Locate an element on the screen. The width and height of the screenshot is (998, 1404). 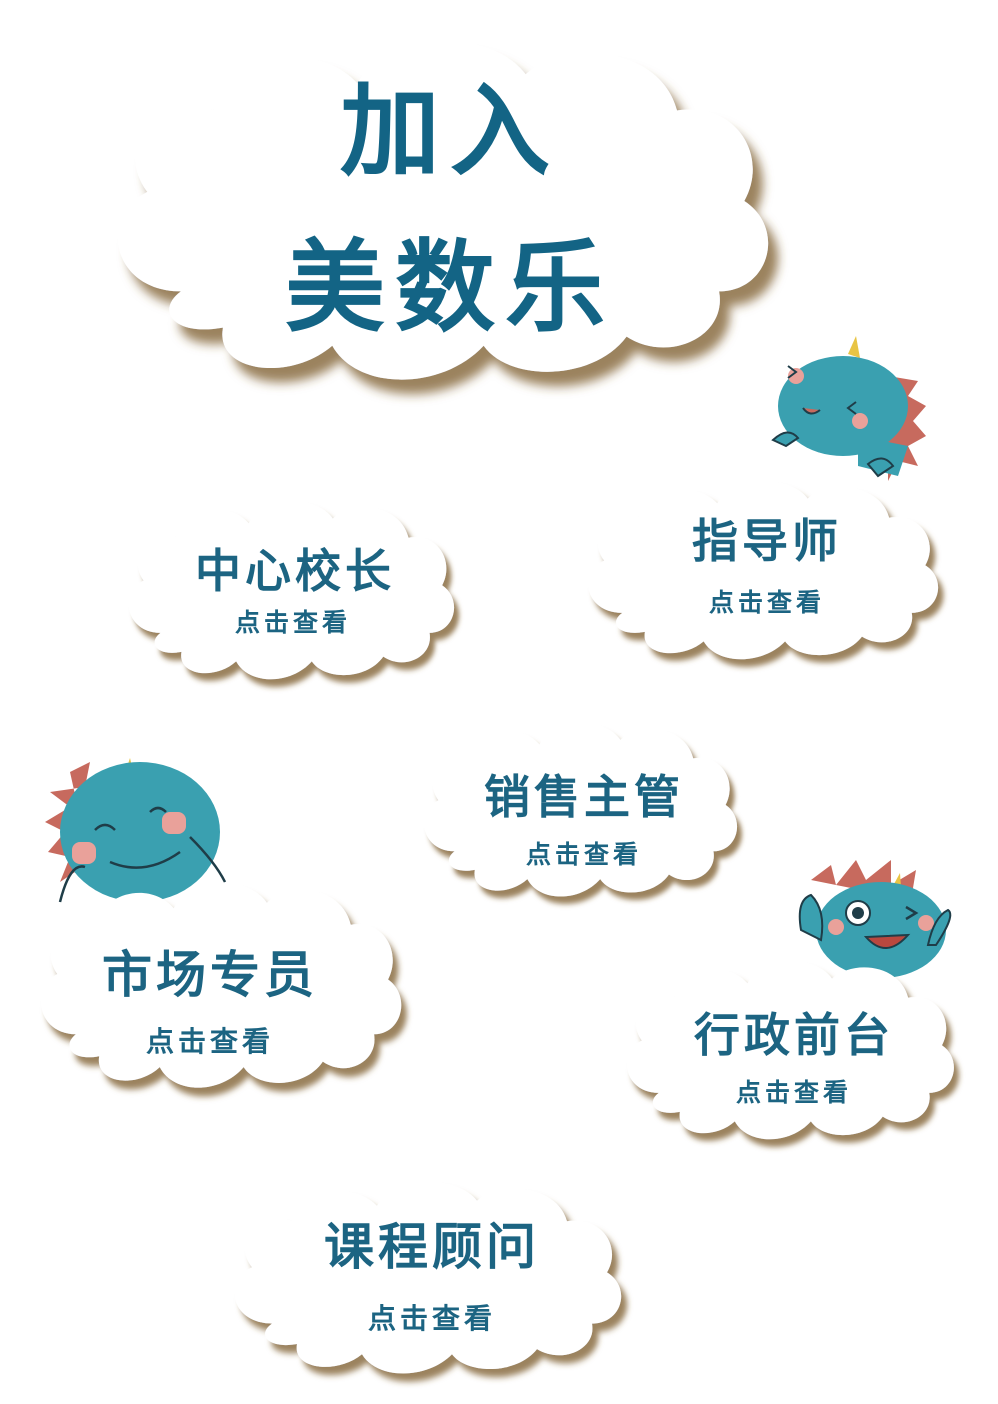
hero-title-line2: 美数乐 is located at coordinates (450, 287).